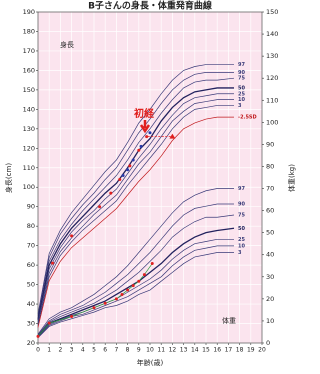 This screenshot has height=374, width=320. Describe the element at coordinates (270, 233) in the screenshot. I see `y2-tick-label: 50` at that location.